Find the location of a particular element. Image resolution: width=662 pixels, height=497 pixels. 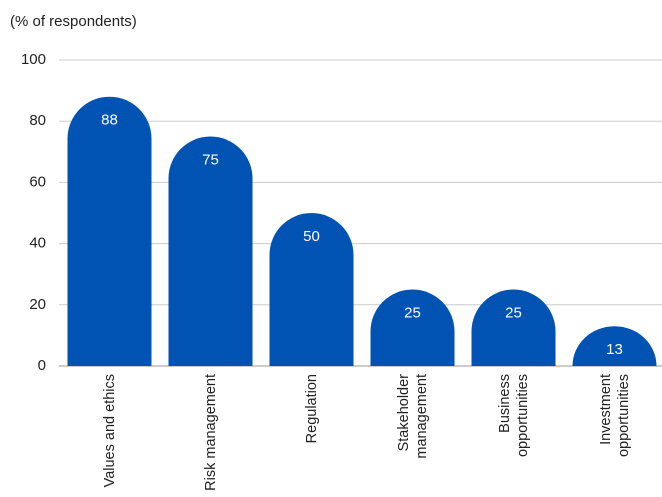

x-tick-label: Regulation is located at coordinates (311, 409).